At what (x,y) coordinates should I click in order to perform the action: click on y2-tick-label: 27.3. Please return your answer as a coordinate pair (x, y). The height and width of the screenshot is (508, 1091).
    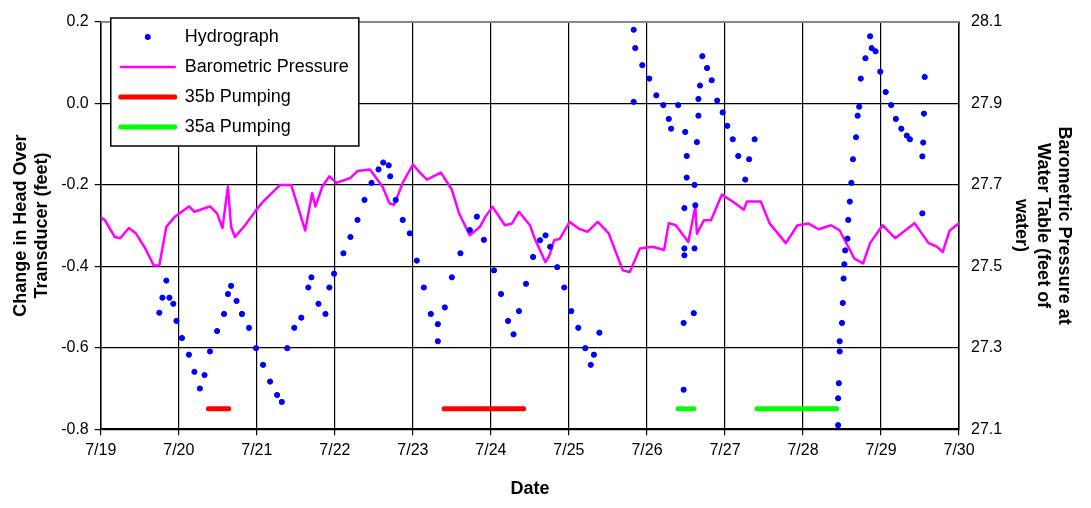
    Looking at the image, I should click on (987, 347).